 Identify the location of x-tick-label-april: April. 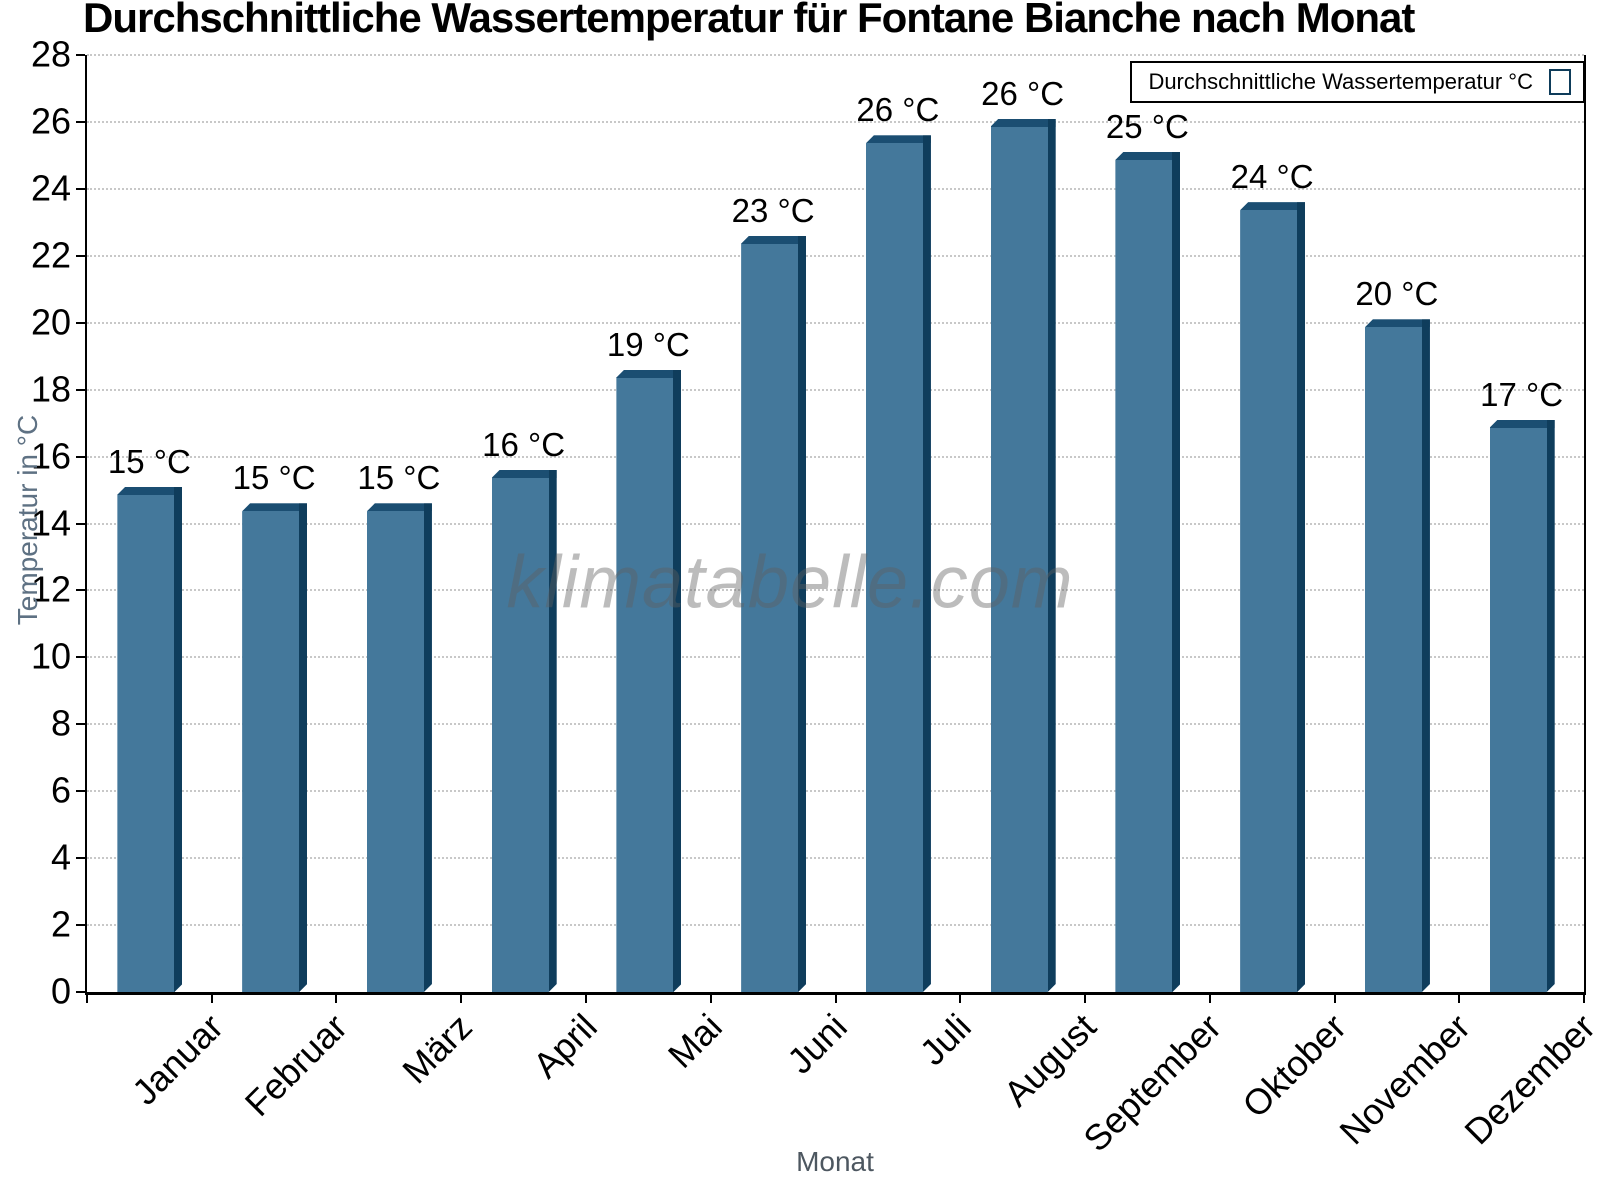
(564, 1045).